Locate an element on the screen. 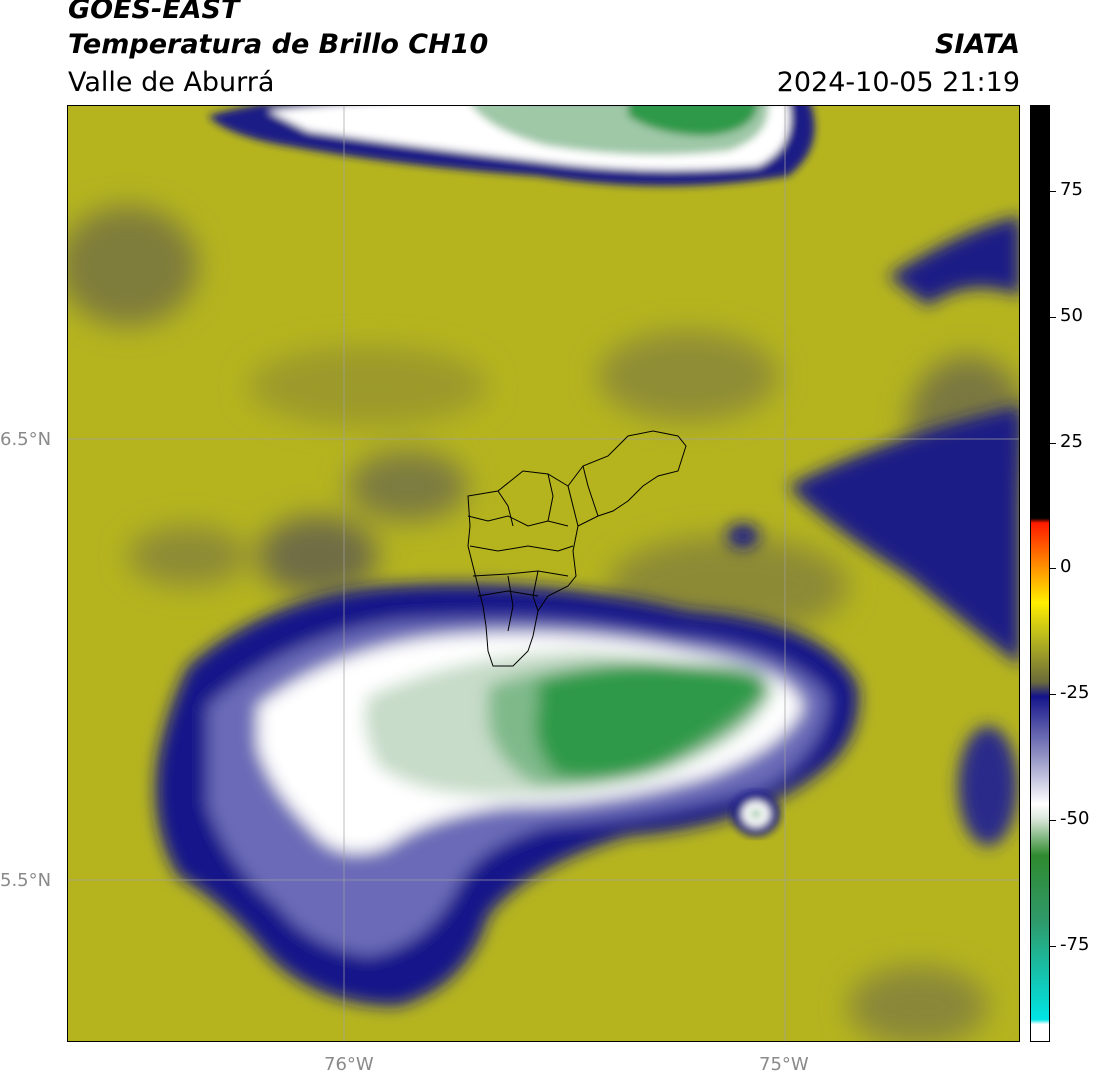 The width and height of the screenshot is (1094, 1078). colorbar-tick-label: 0 is located at coordinates (1066, 566).